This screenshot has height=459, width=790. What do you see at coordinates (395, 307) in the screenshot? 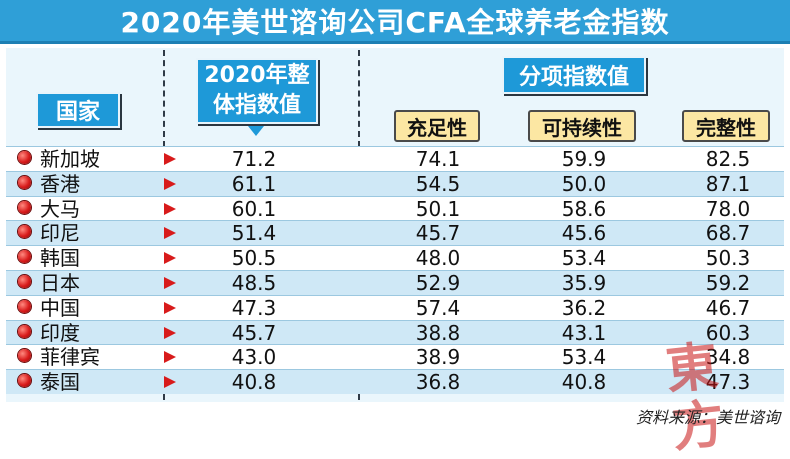
I see `table-row: 中国 47.3 57.4 36.2 46.7` at bounding box center [395, 307].